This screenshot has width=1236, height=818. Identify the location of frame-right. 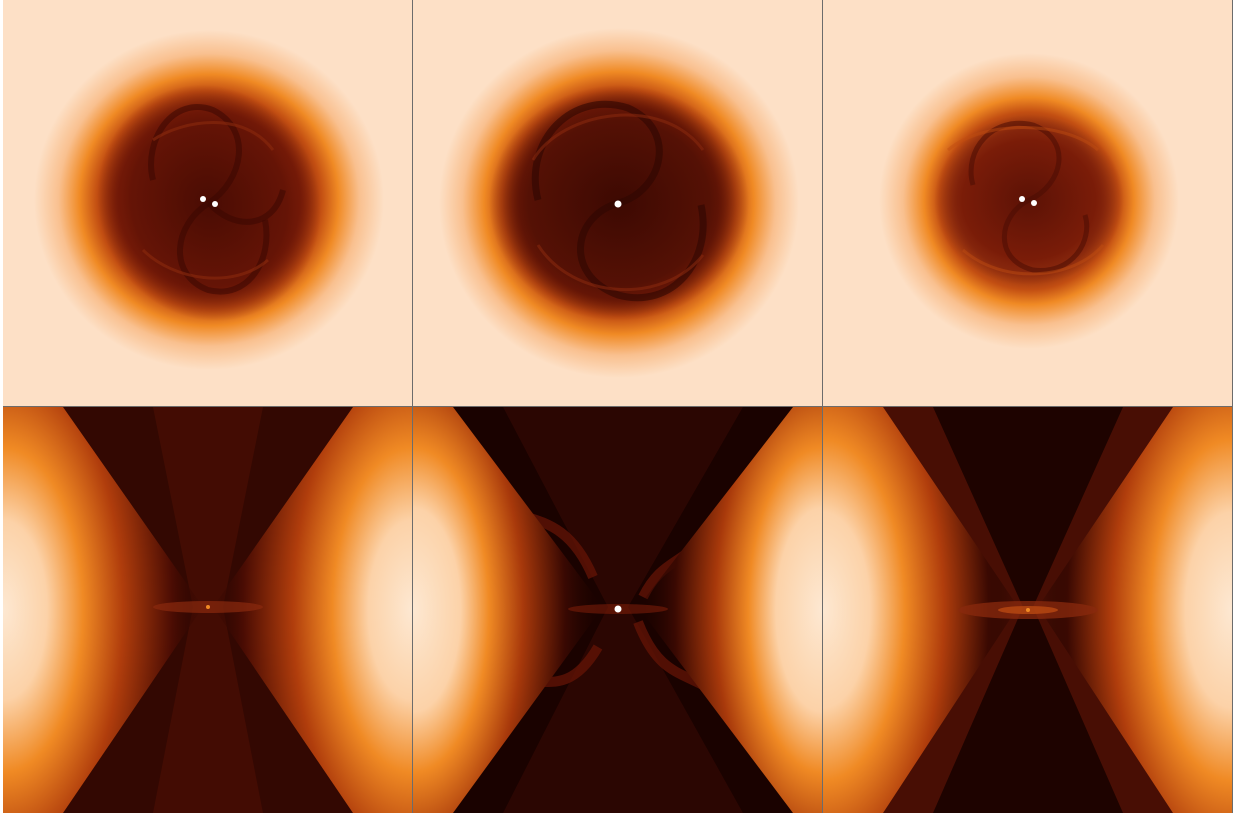
(1234, 409).